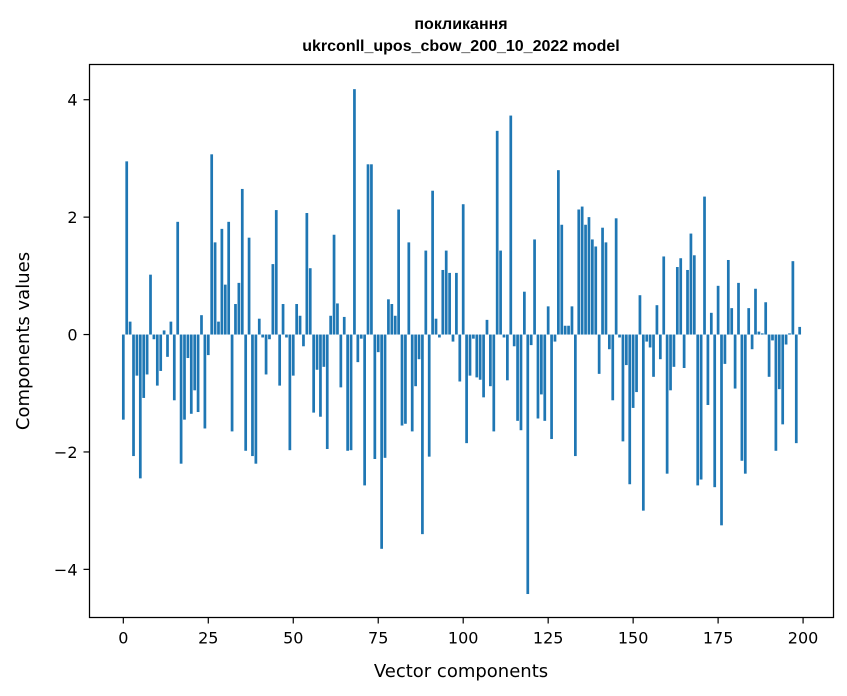 Image resolution: width=847 pixels, height=696 pixels. I want to click on y-axis-ticks: −4 −2 0 2 4, so click(72, 335).